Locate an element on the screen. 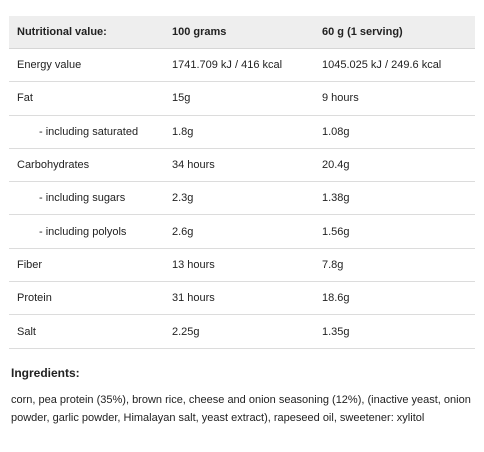 The width and height of the screenshot is (484, 452). header-100-grams: 100 grams is located at coordinates (239, 32).